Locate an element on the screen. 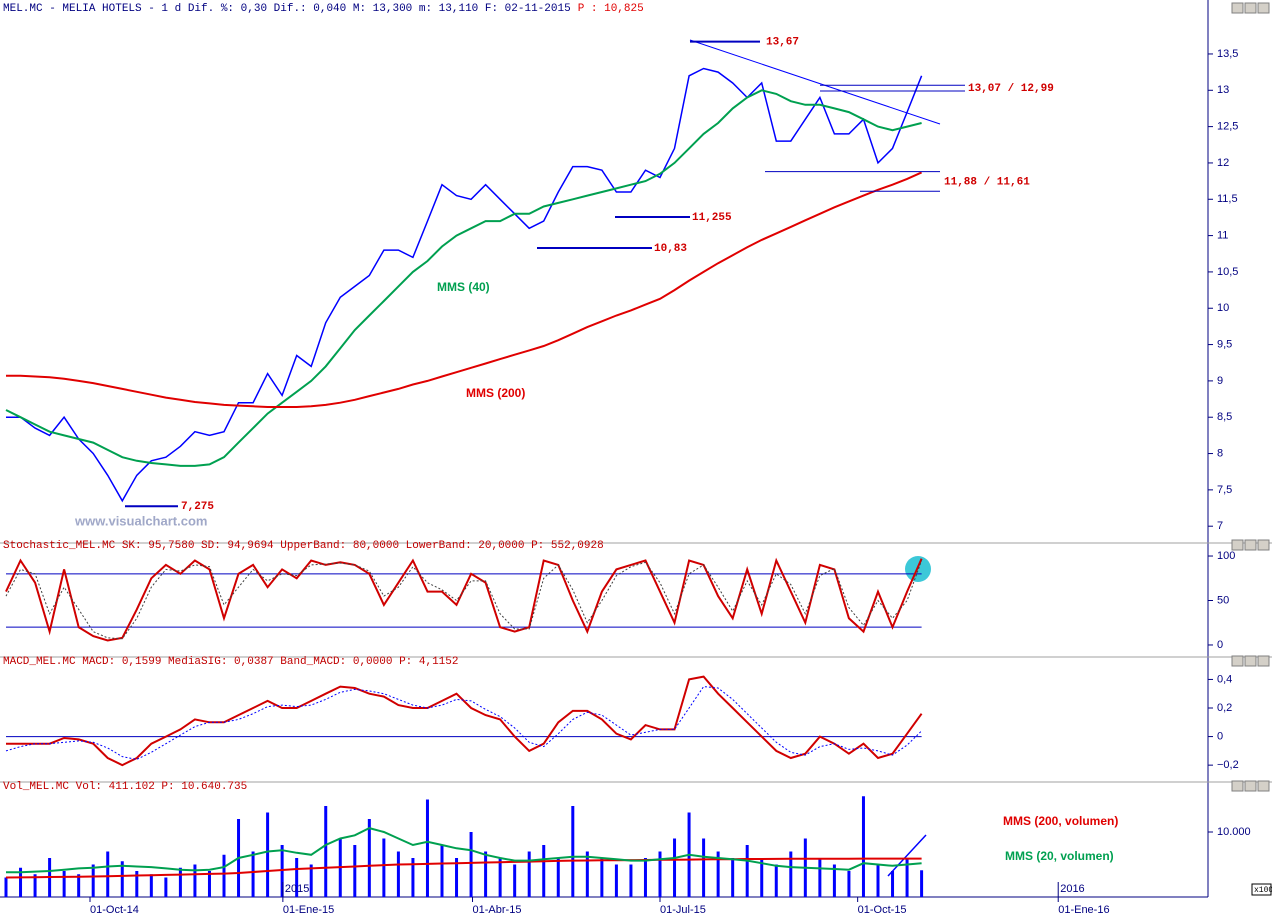 Image resolution: width=1272 pixels, height=917 pixels. panel-header: Vol_MEL.MC Vol: 411.102 P: 10.640.735 is located at coordinates (125, 787).